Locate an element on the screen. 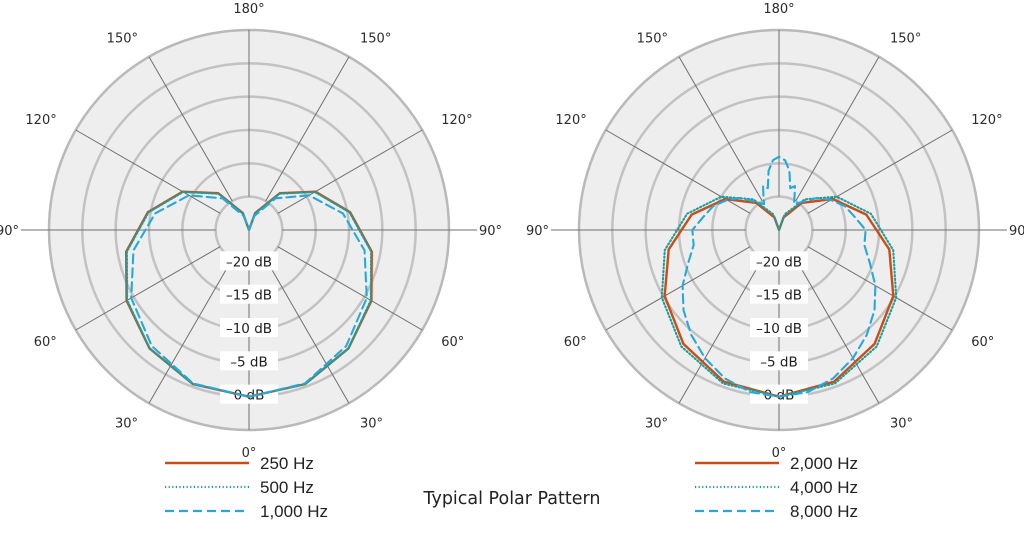  legend-left: 250 Hz 500 Hz 1,000 Hz is located at coordinates (246, 487).